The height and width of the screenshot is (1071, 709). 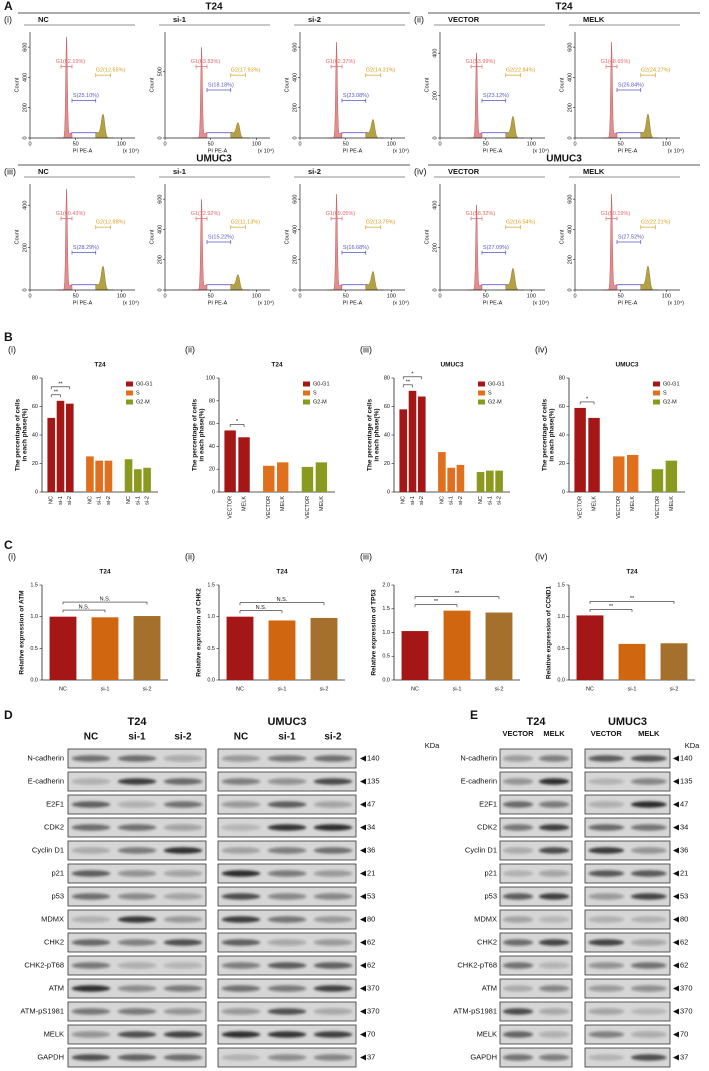 What do you see at coordinates (374, 632) in the screenshot?
I see `y-axis-label: Relative expression of TP53` at bounding box center [374, 632].